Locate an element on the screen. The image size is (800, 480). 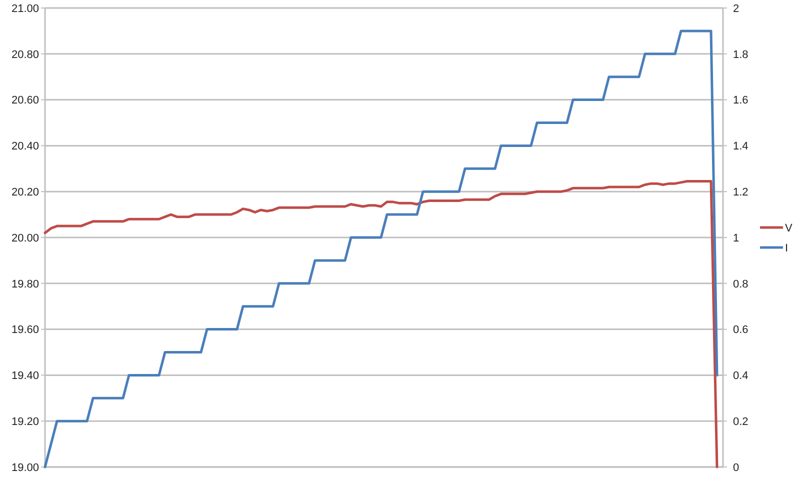
y-tick-label: 19.20 is located at coordinates (25, 422).